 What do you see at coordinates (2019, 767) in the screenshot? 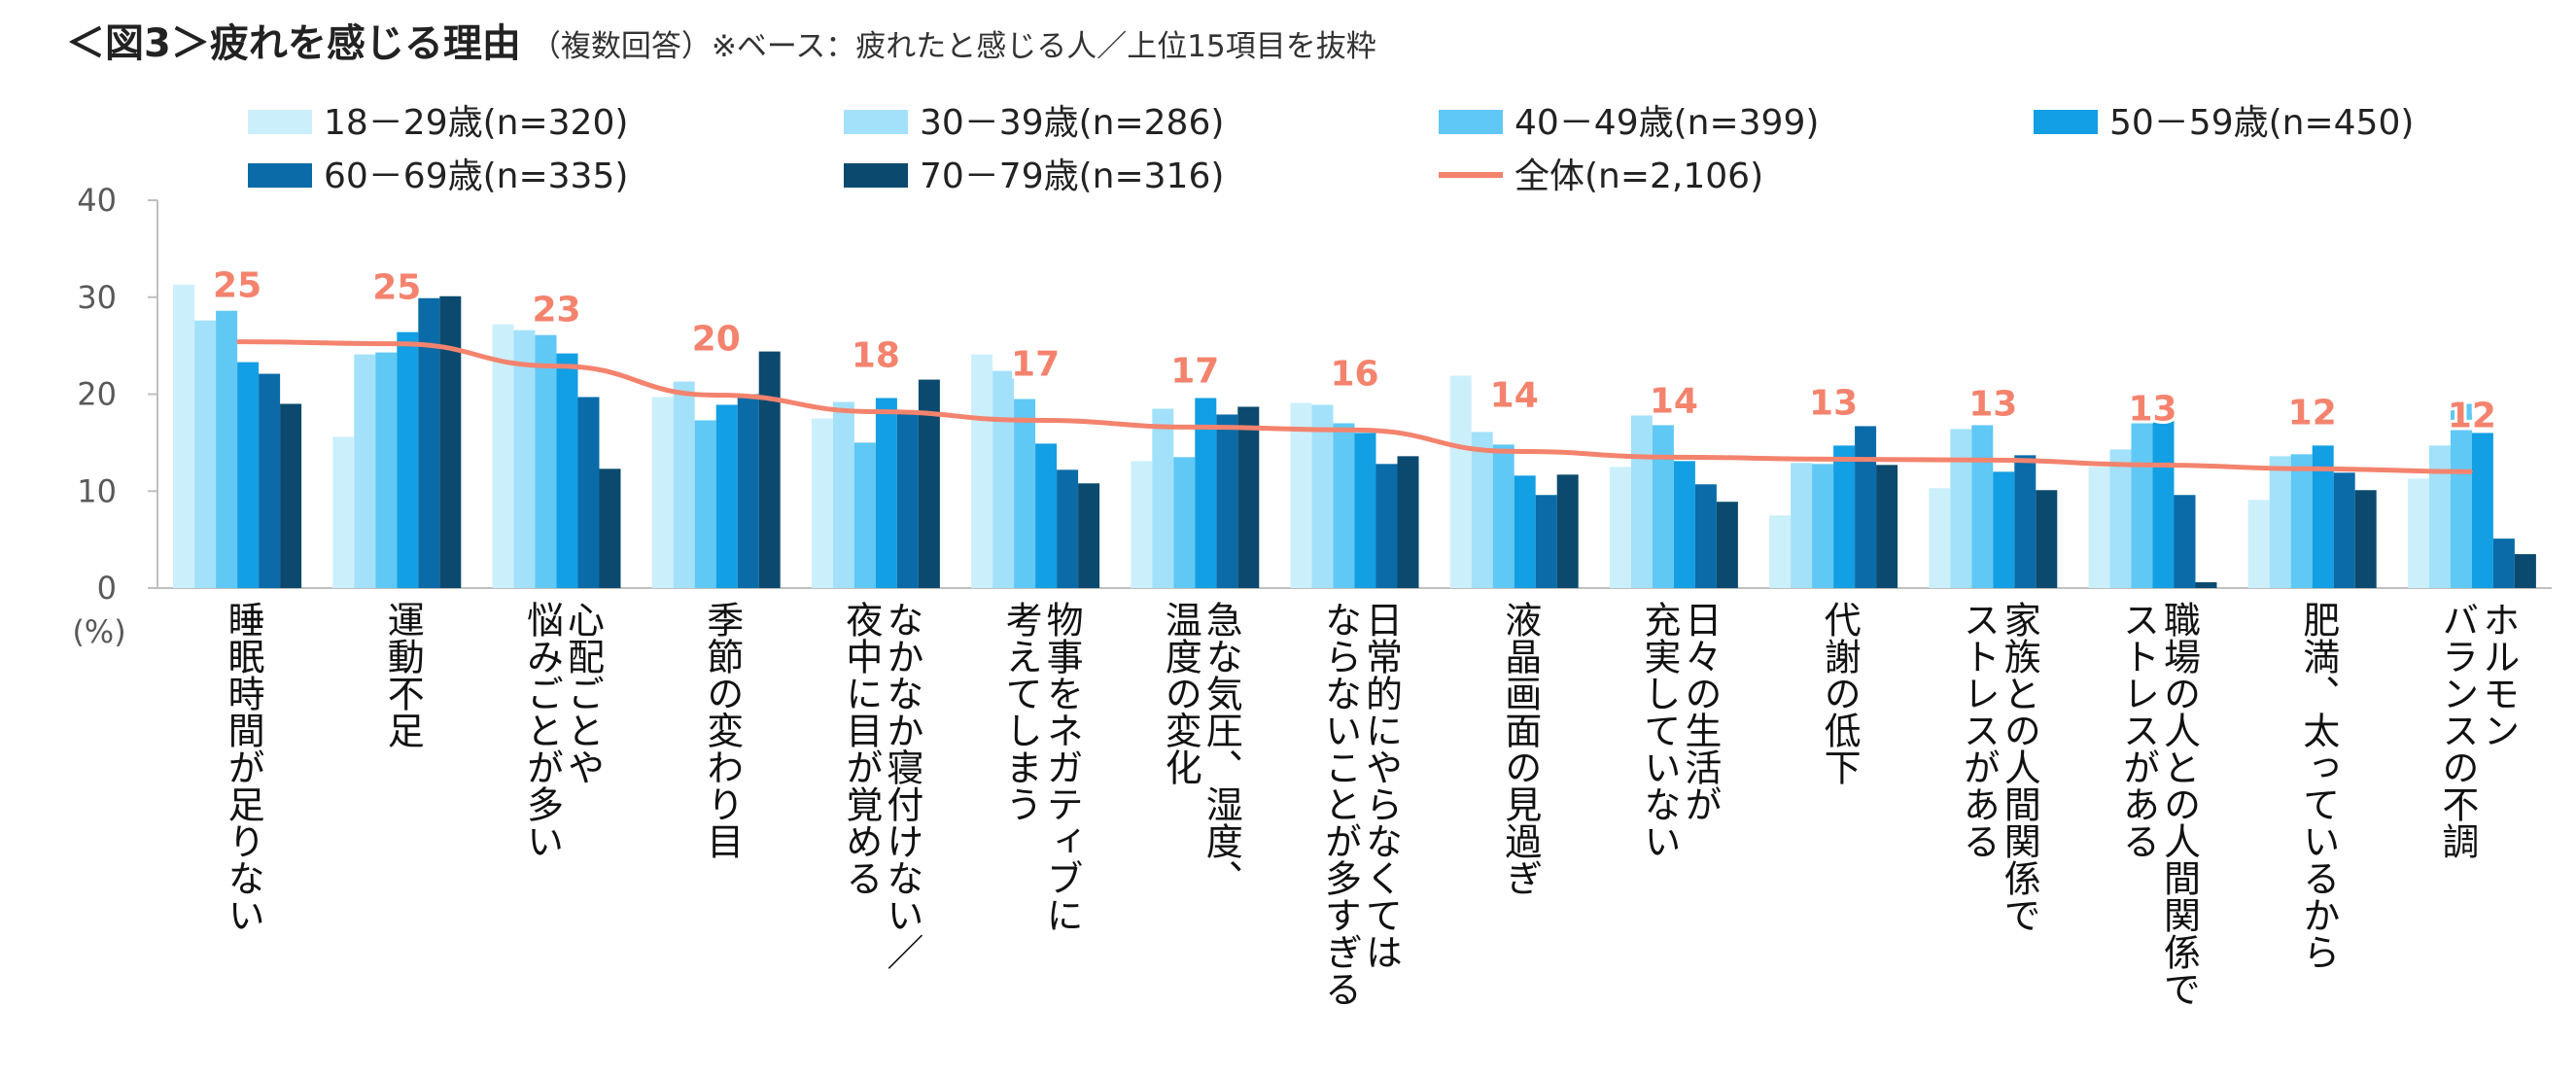
I see `x-category-label-line: 家族との人間関係で` at bounding box center [2019, 767].